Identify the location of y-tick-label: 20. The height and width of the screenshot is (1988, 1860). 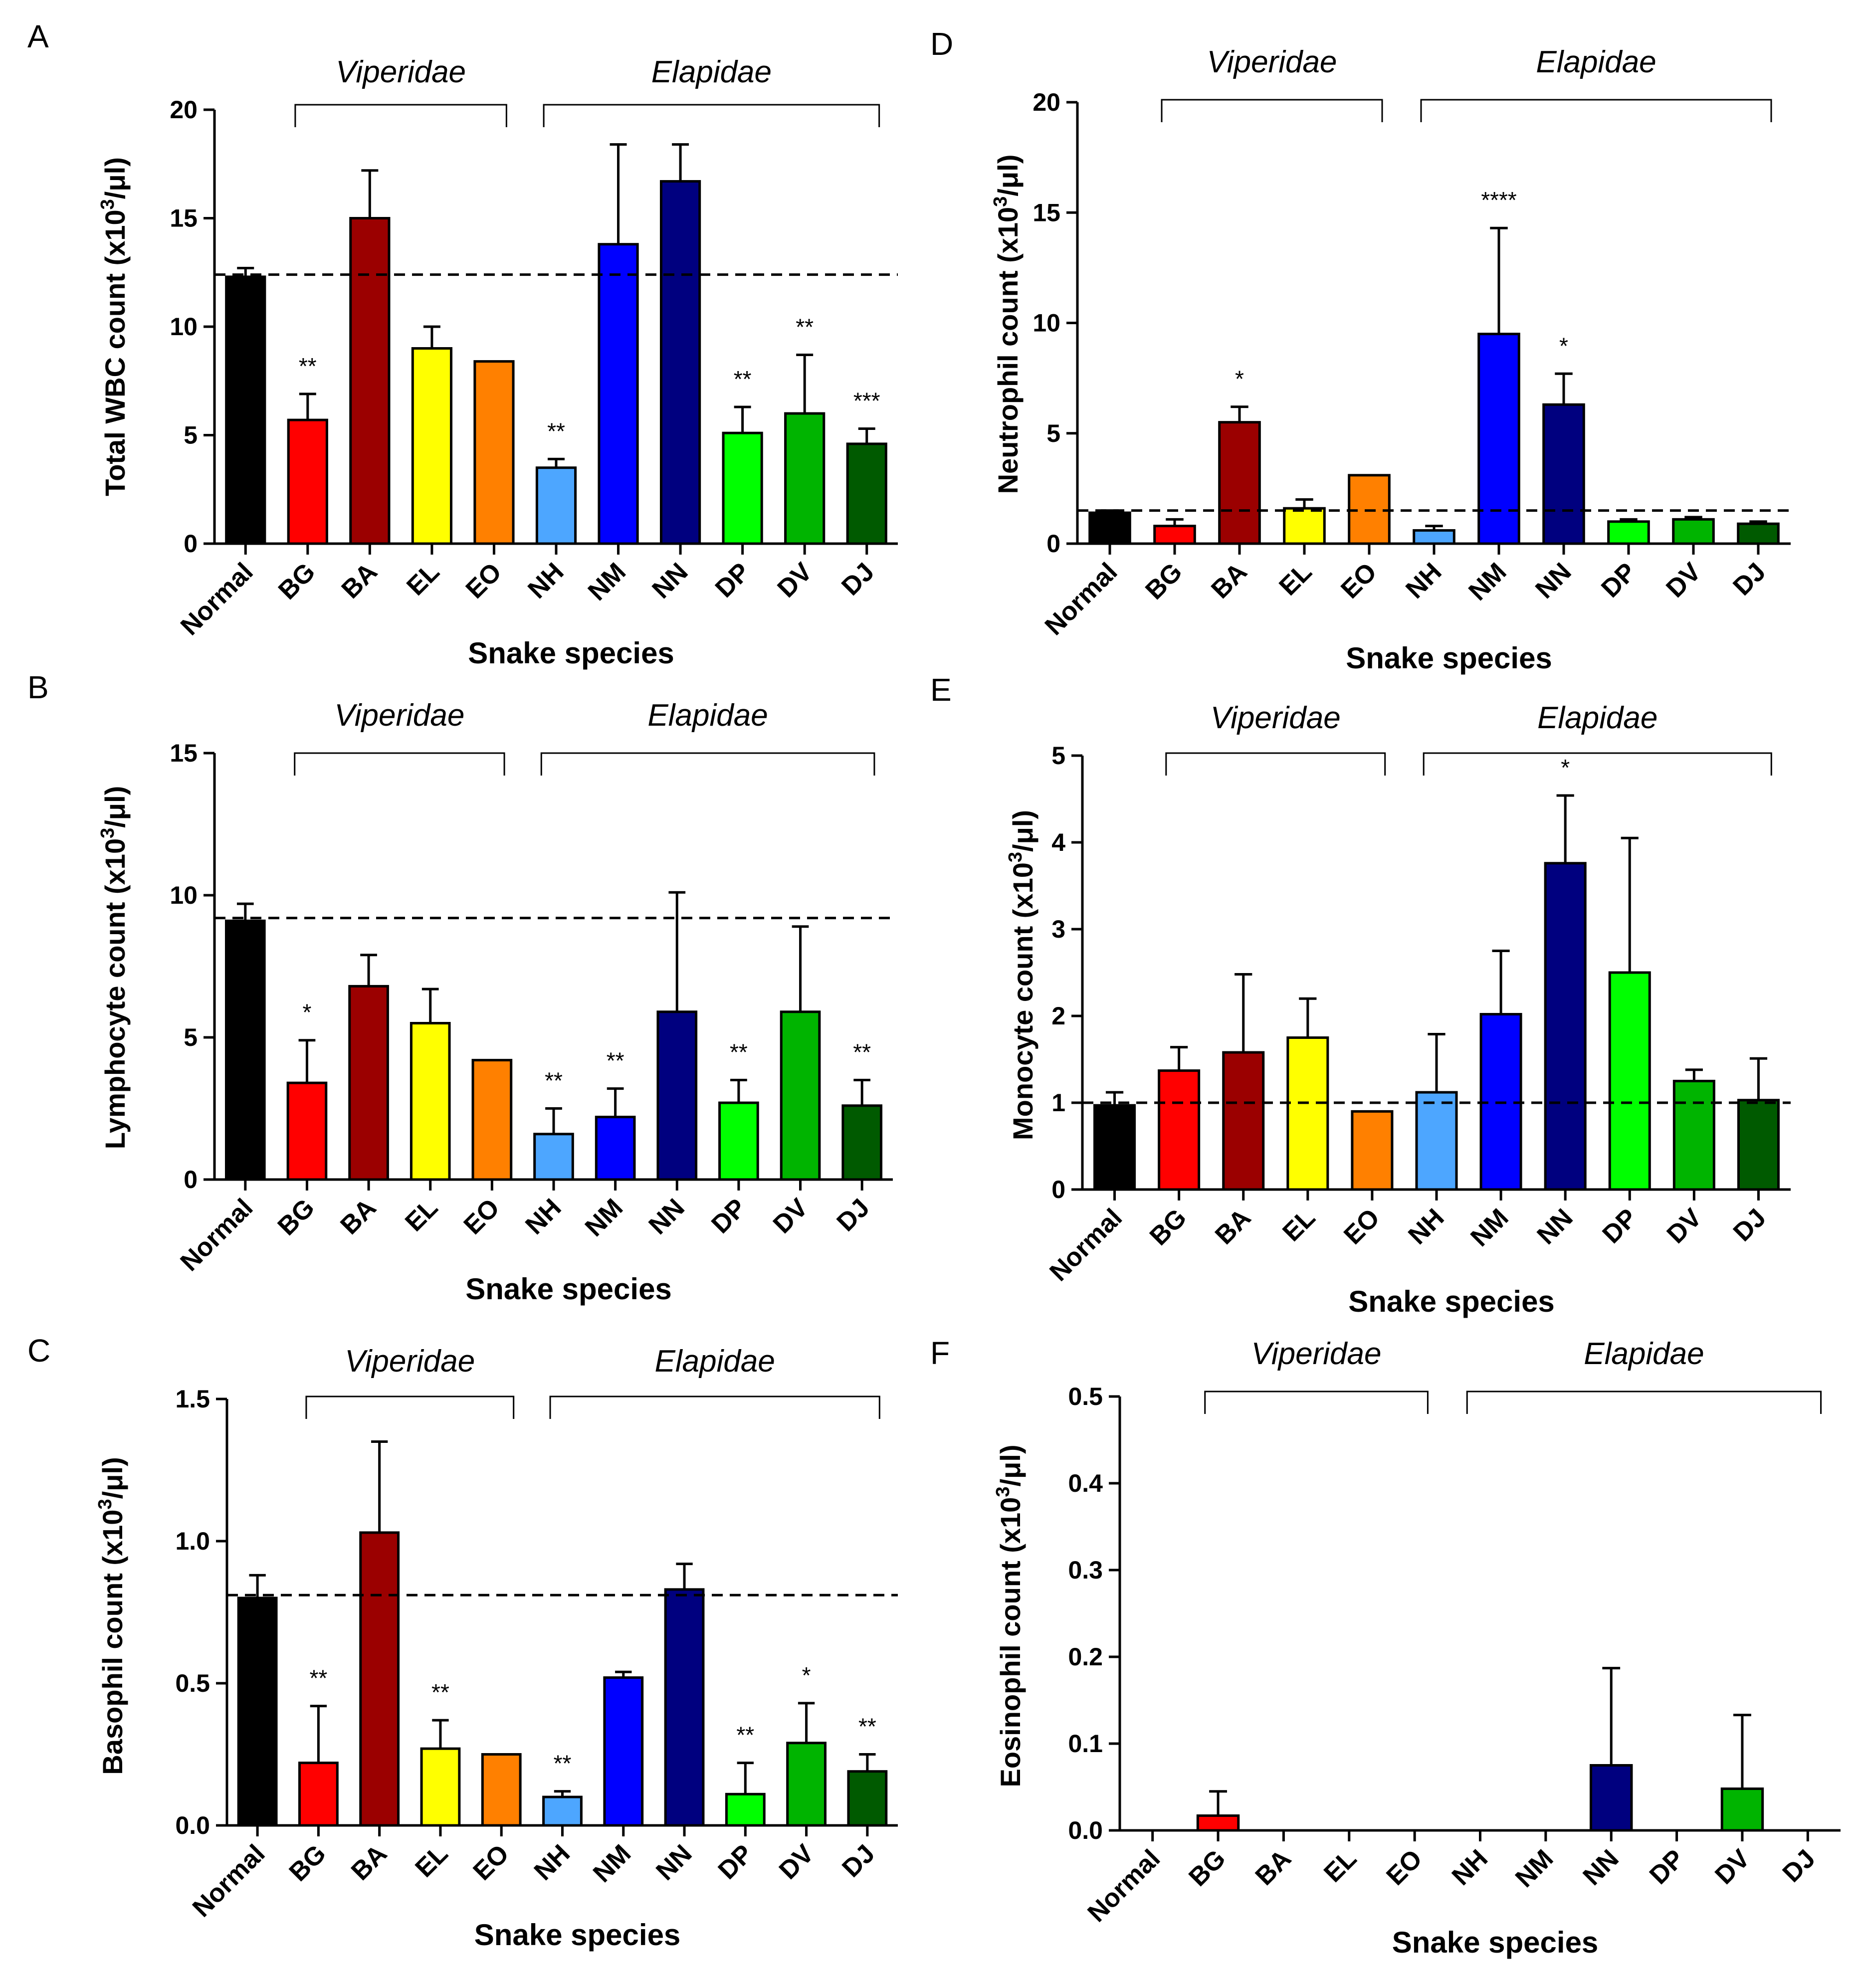
(184, 110).